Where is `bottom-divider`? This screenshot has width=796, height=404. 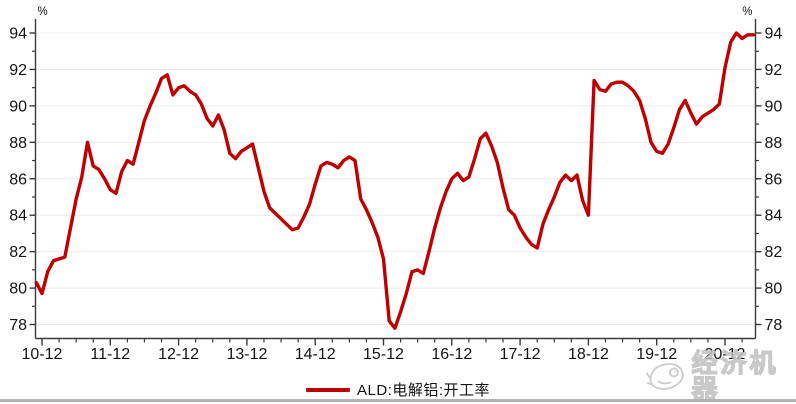
bottom-divider is located at coordinates (398, 400).